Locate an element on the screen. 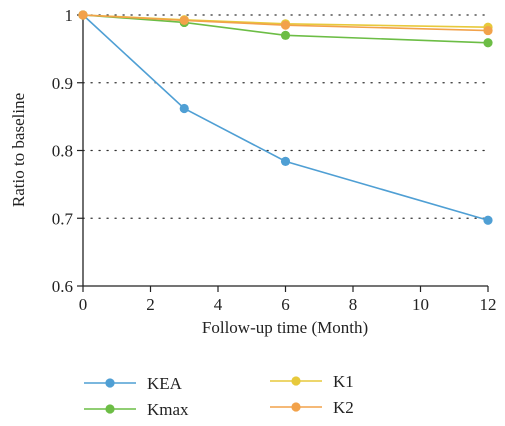 The height and width of the screenshot is (426, 505). series-line-kmax is located at coordinates (285, 29).